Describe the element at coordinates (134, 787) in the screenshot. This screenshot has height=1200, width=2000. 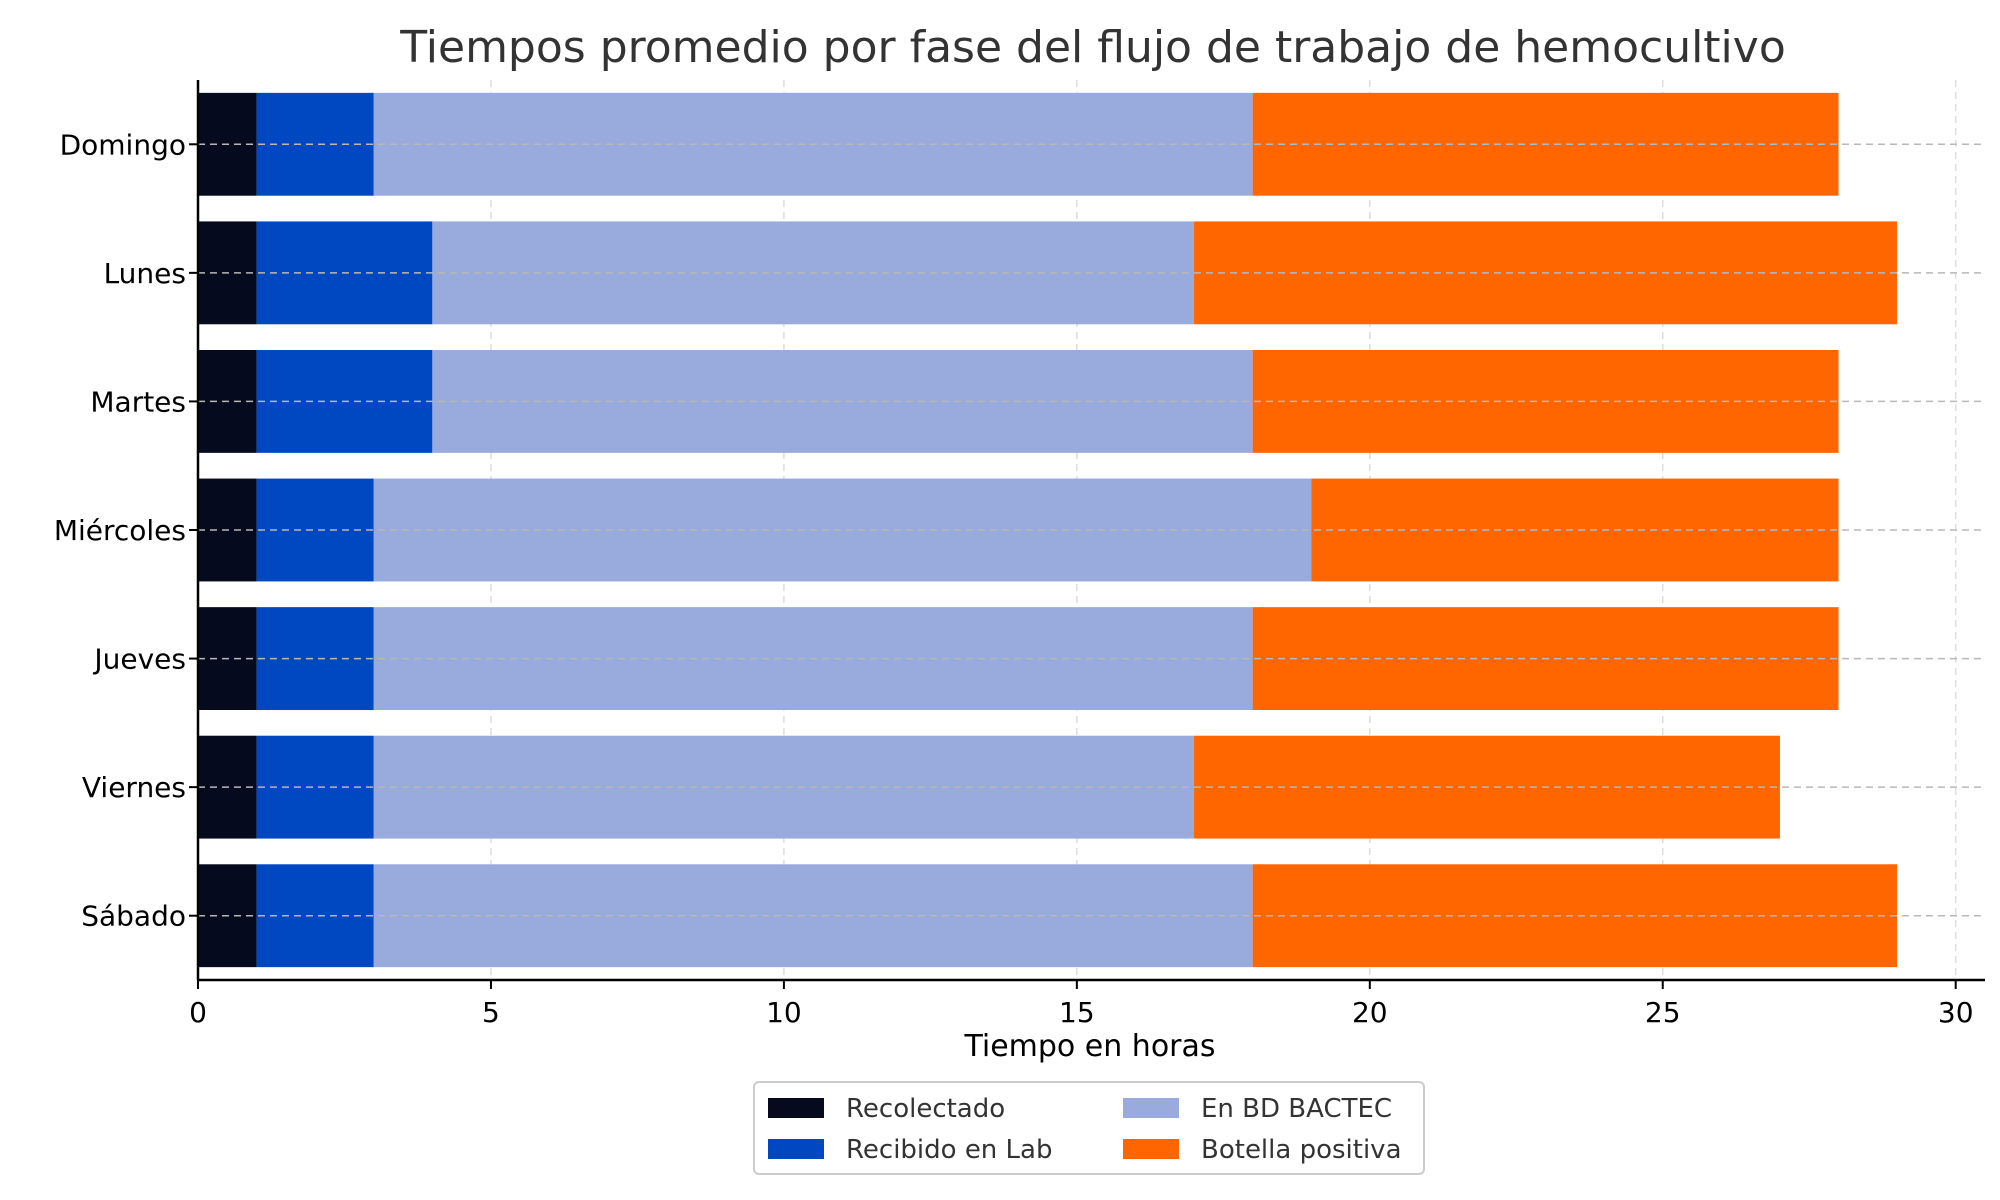
I see `y-tick-label: Viernes` at that location.